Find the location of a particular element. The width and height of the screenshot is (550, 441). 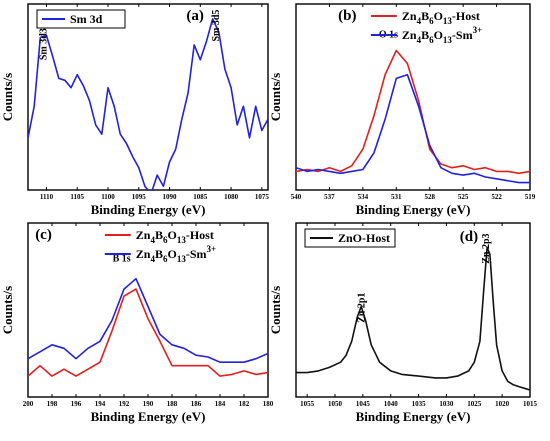

x-tick-label: 182 is located at coordinates (244, 404).